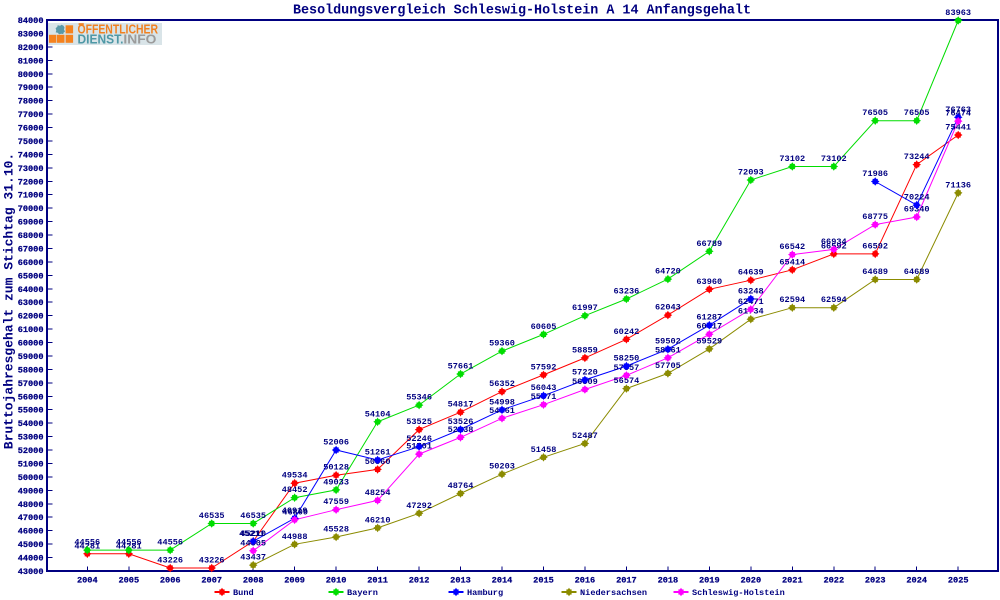 This screenshot has width=1000, height=600. What do you see at coordinates (917, 198) in the screenshot?
I see `svg-text: 70224` at bounding box center [917, 198].